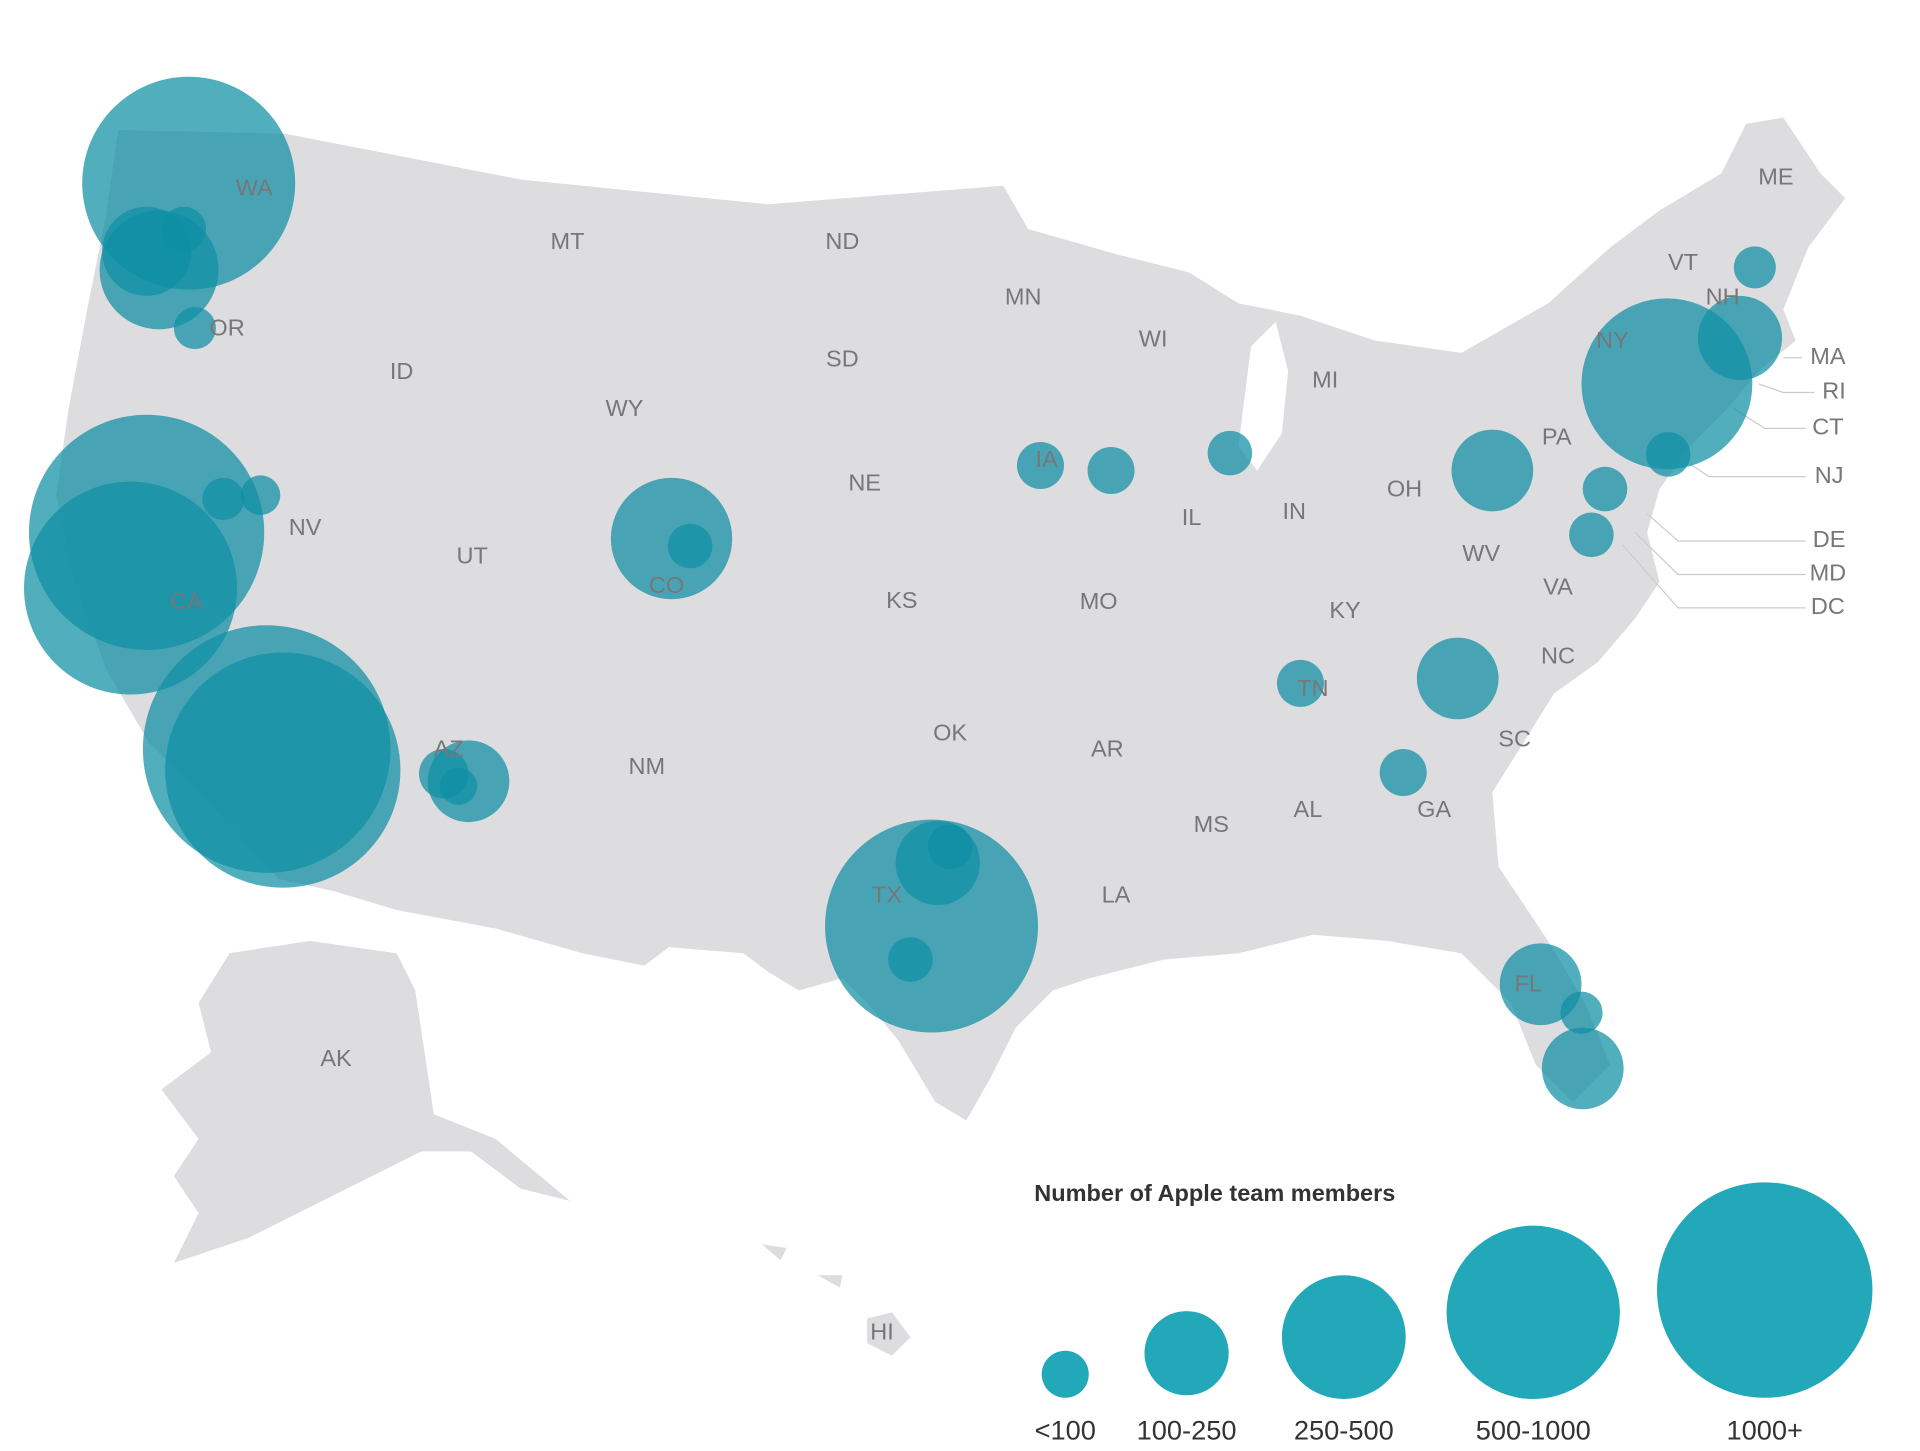  I want to click on state-label: AK, so click(336, 1058).